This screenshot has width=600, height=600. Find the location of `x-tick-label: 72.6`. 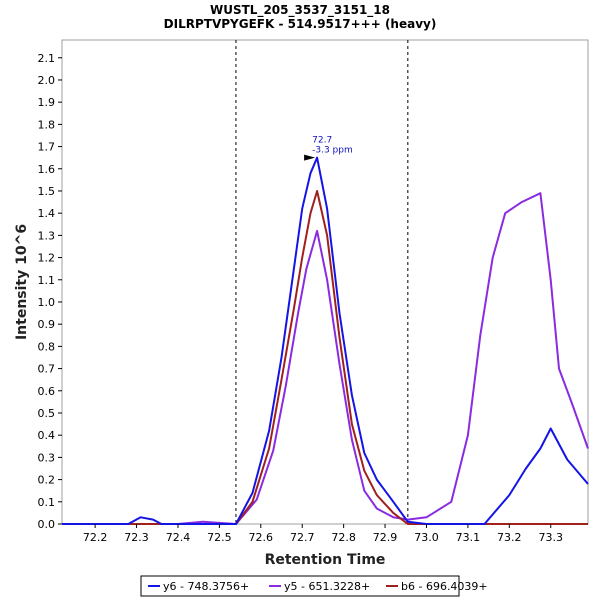

x-tick-label: 72.6 is located at coordinates (261, 537).